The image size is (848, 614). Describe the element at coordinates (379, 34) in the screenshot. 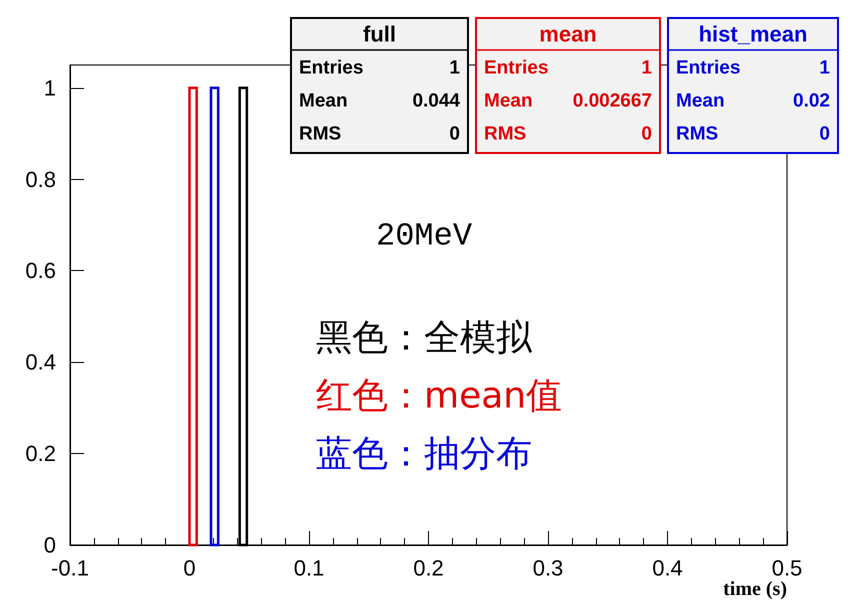

I see `text: full` at that location.